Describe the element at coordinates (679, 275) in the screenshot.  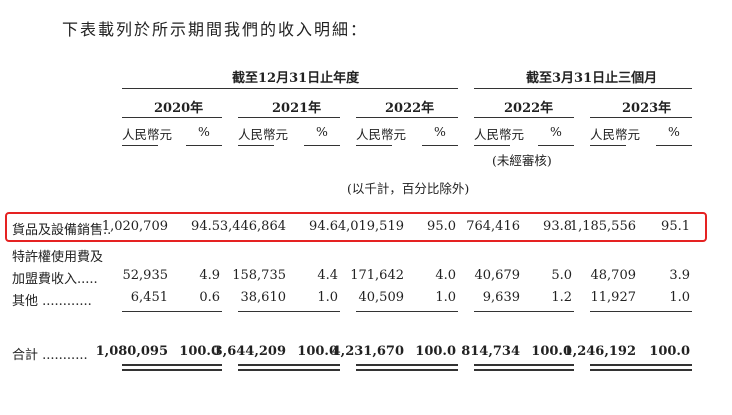
I see `cell-pct: 3.9` at that location.